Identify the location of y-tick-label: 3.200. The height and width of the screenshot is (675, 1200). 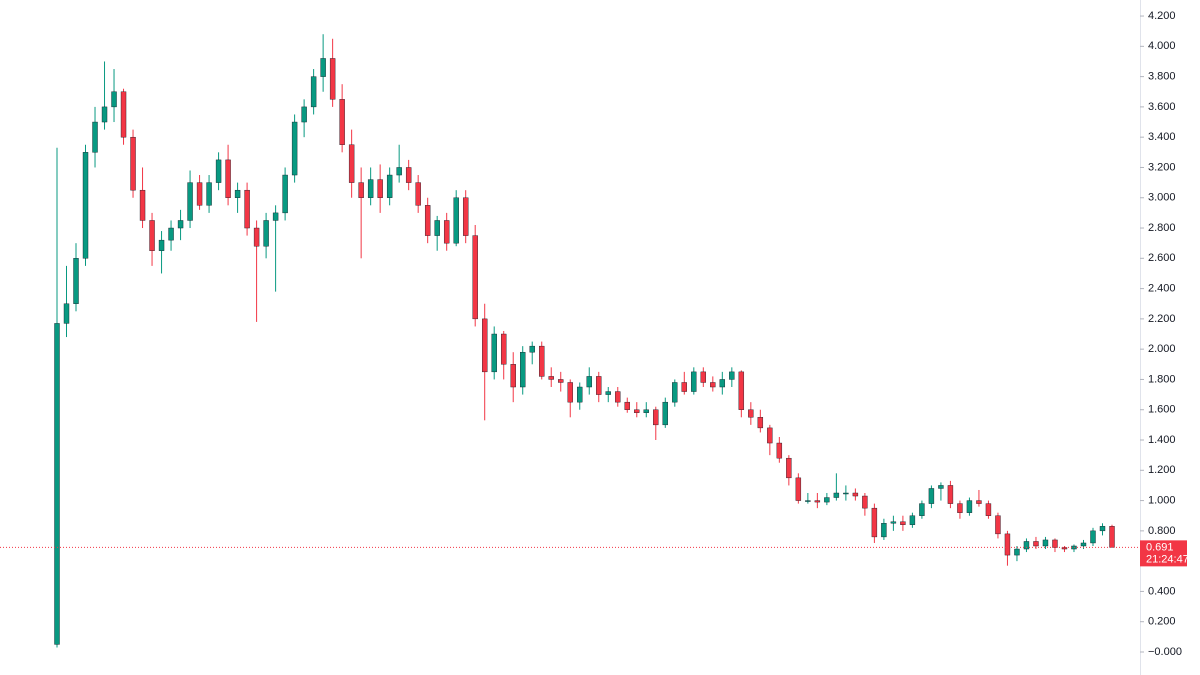
(1162, 167).